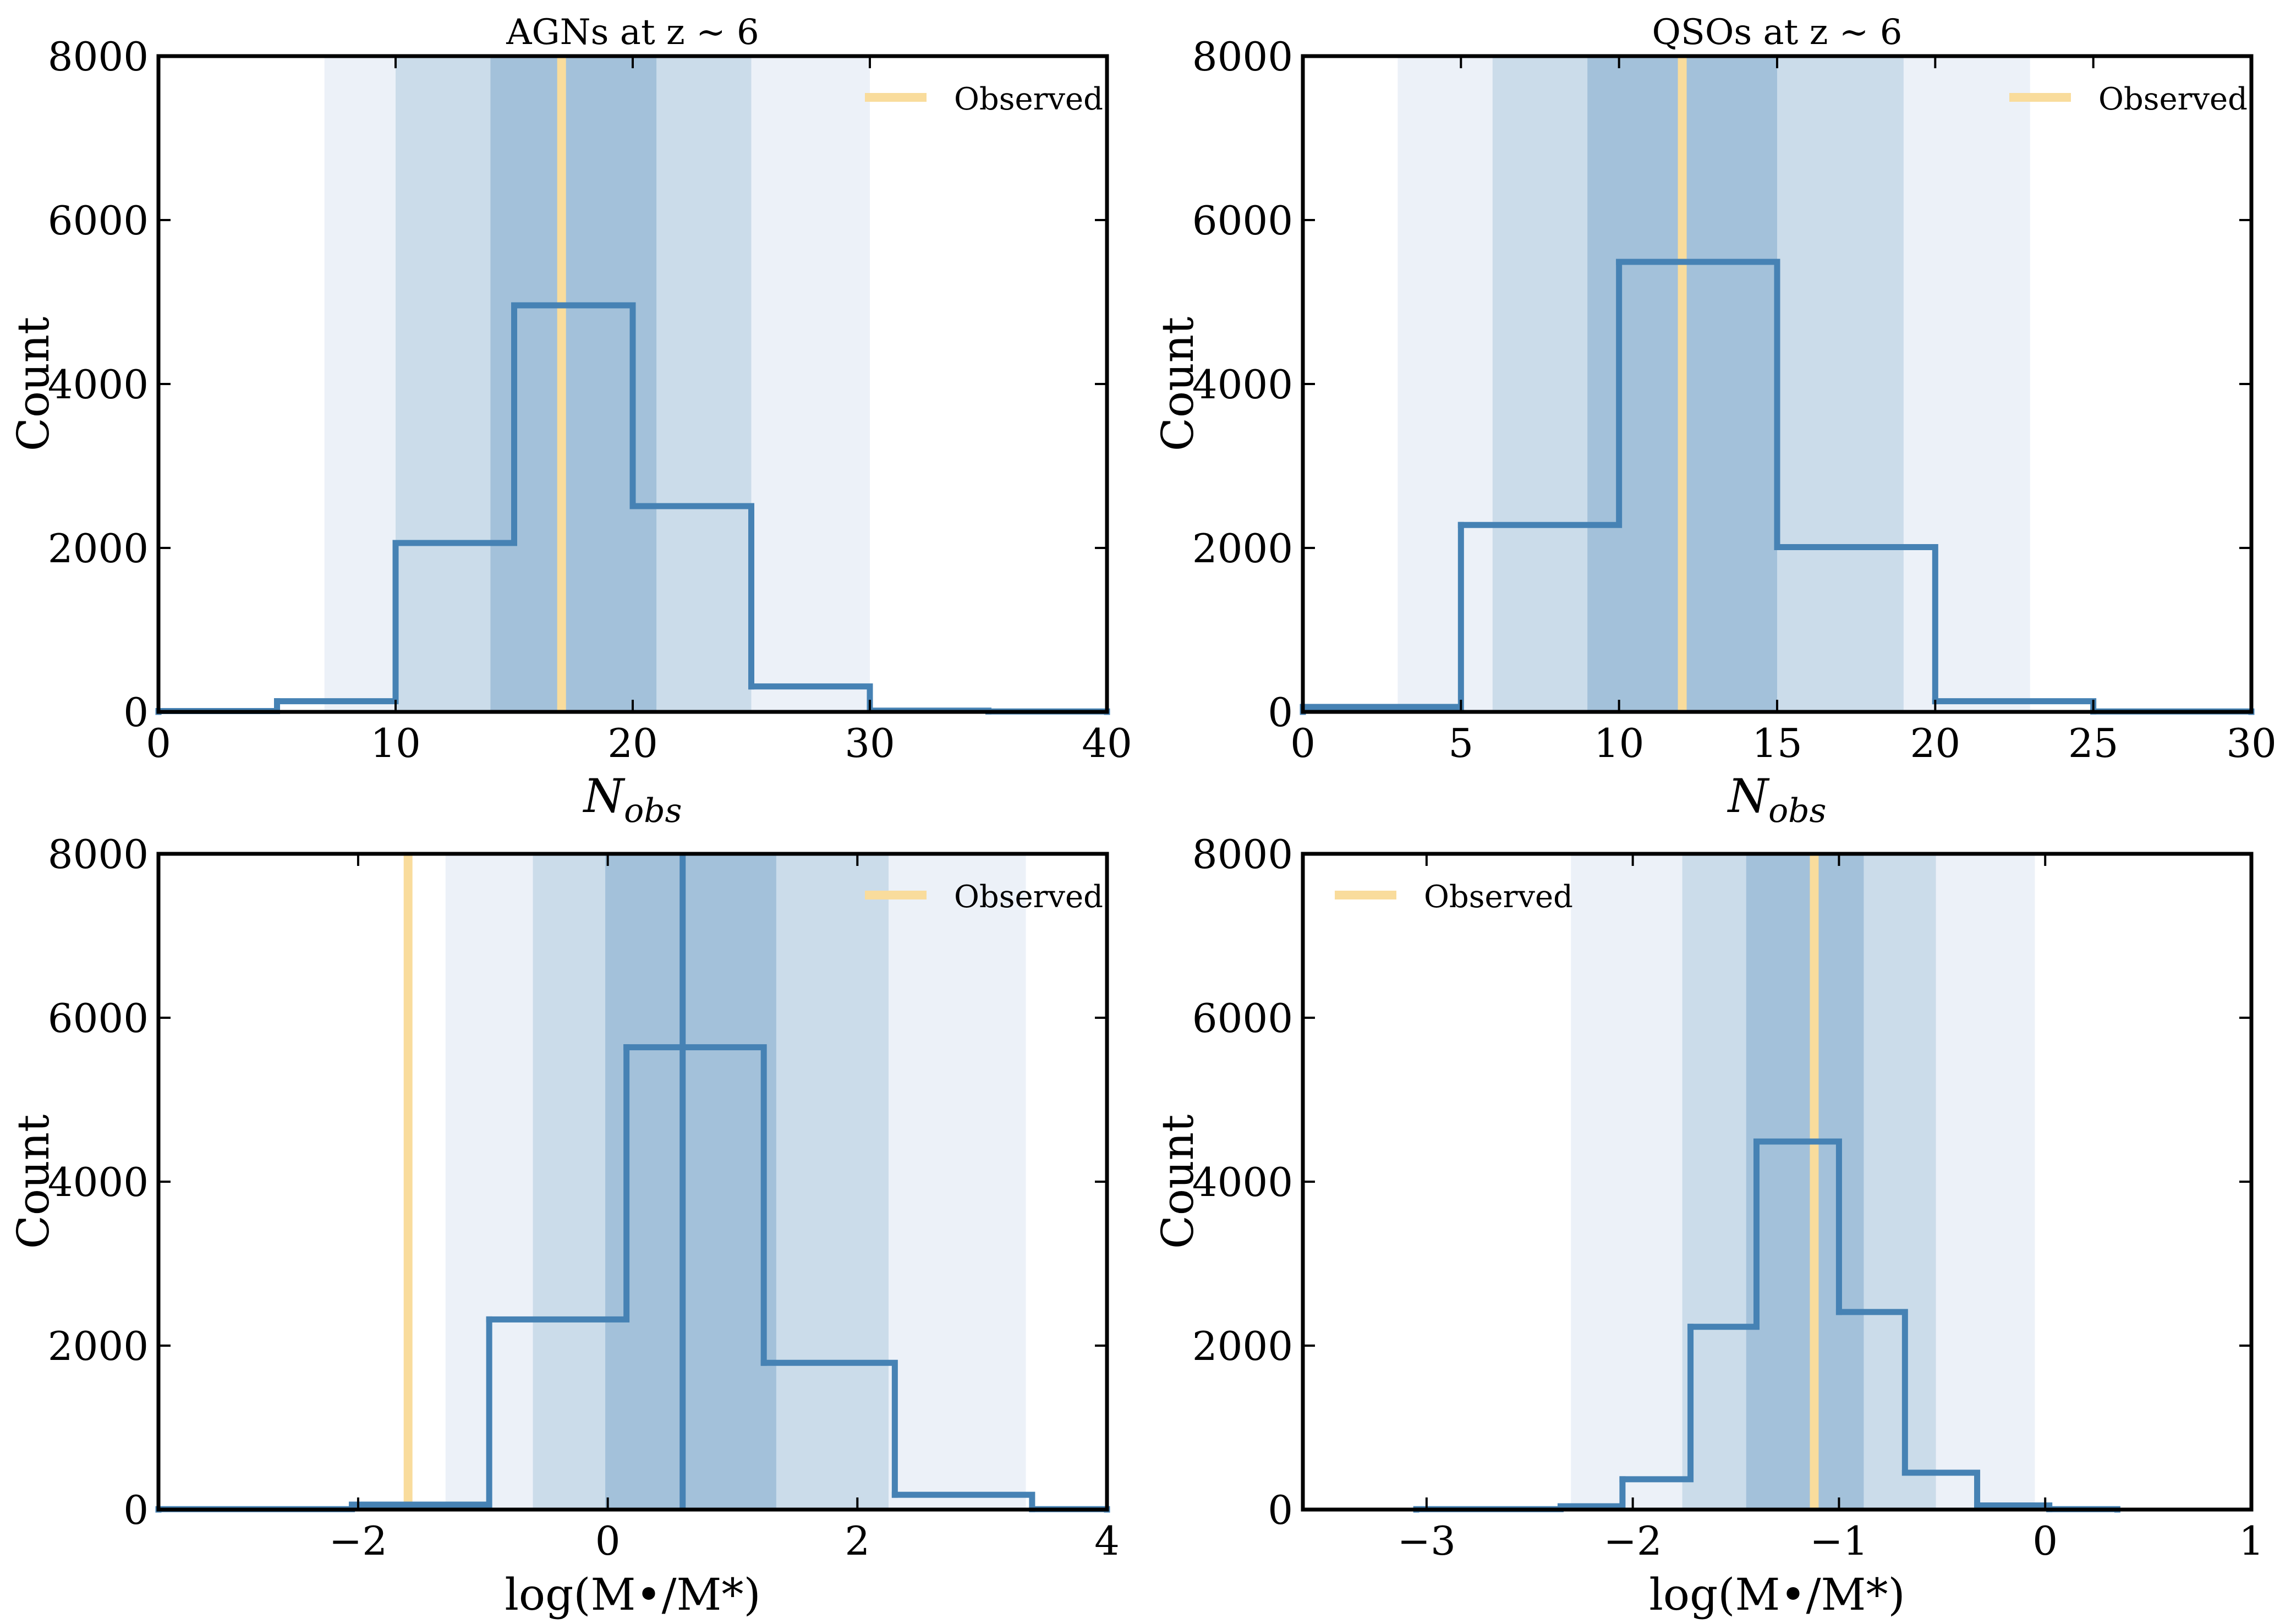 The height and width of the screenshot is (1624, 2280). I want to click on x-tick-label: 5, so click(1460, 743).